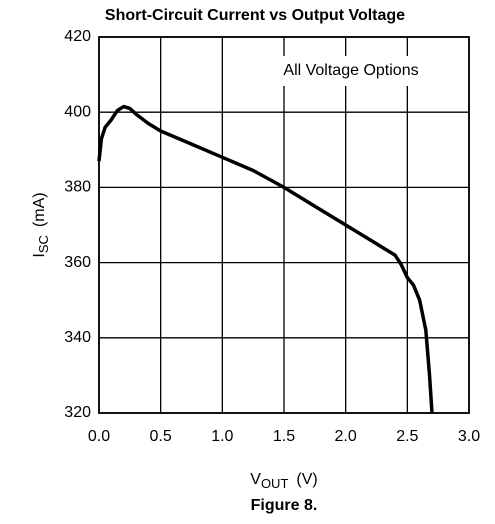 The image size is (495, 524). What do you see at coordinates (346, 436) in the screenshot?
I see `x-tick-label: 2.0` at bounding box center [346, 436].